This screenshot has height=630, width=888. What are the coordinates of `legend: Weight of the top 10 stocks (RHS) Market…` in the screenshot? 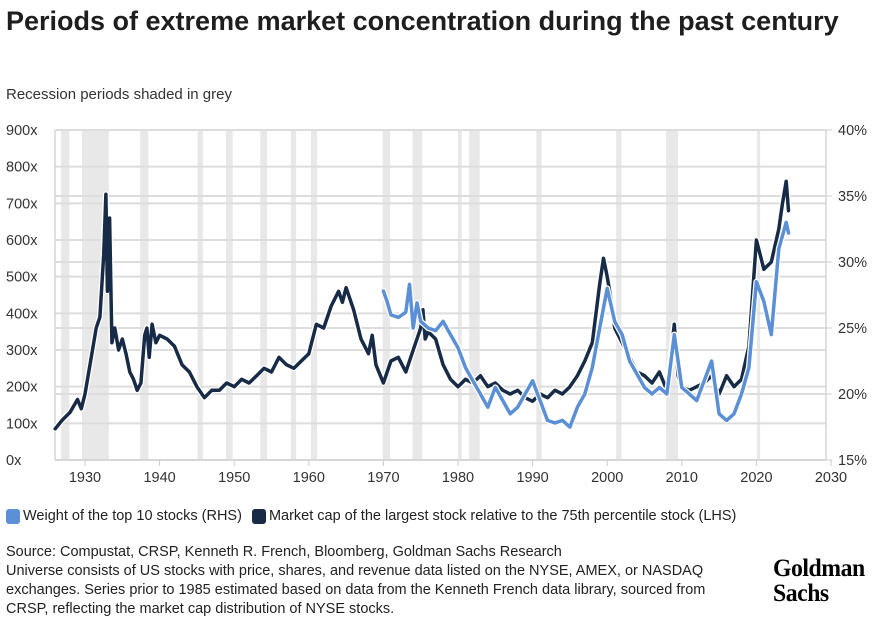 It's located at (371, 516).